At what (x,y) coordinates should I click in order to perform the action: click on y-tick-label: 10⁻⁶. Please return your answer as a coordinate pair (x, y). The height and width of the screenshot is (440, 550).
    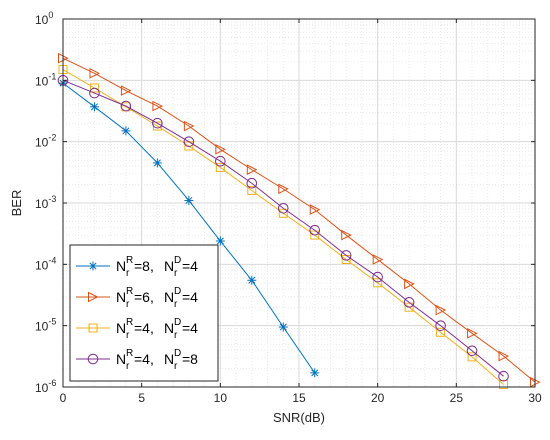
    Looking at the image, I should click on (45, 386).